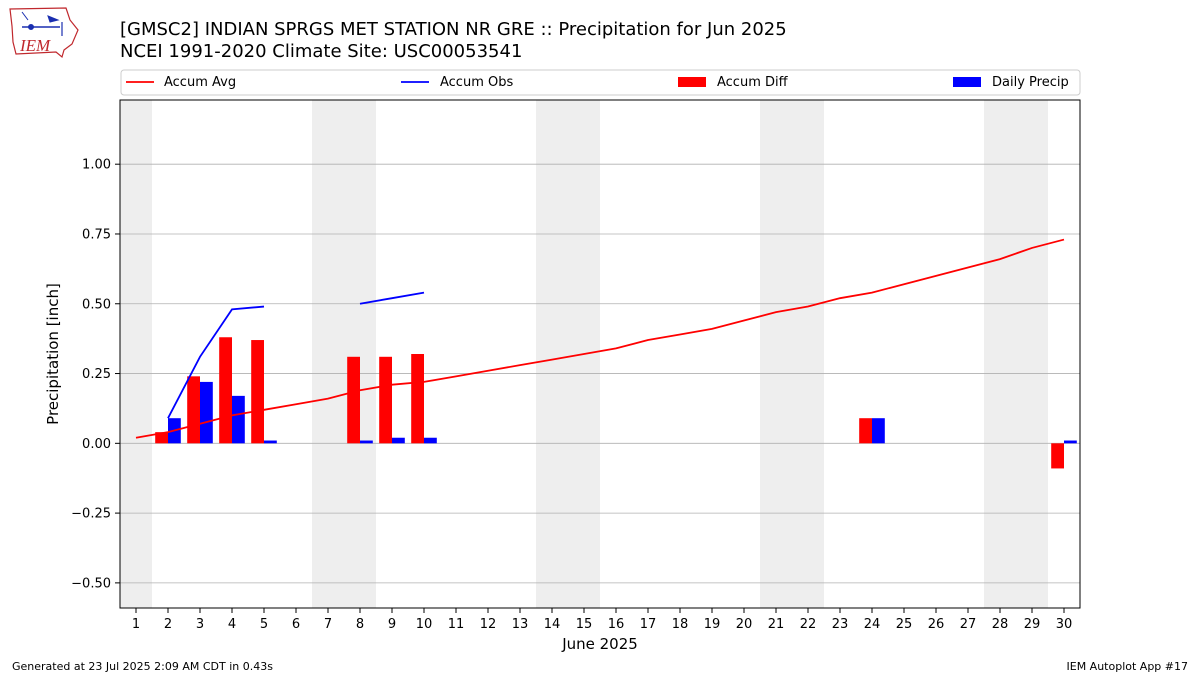 The height and width of the screenshot is (675, 1200). What do you see at coordinates (456, 624) in the screenshot?
I see `x-tick-label: 11` at bounding box center [456, 624].